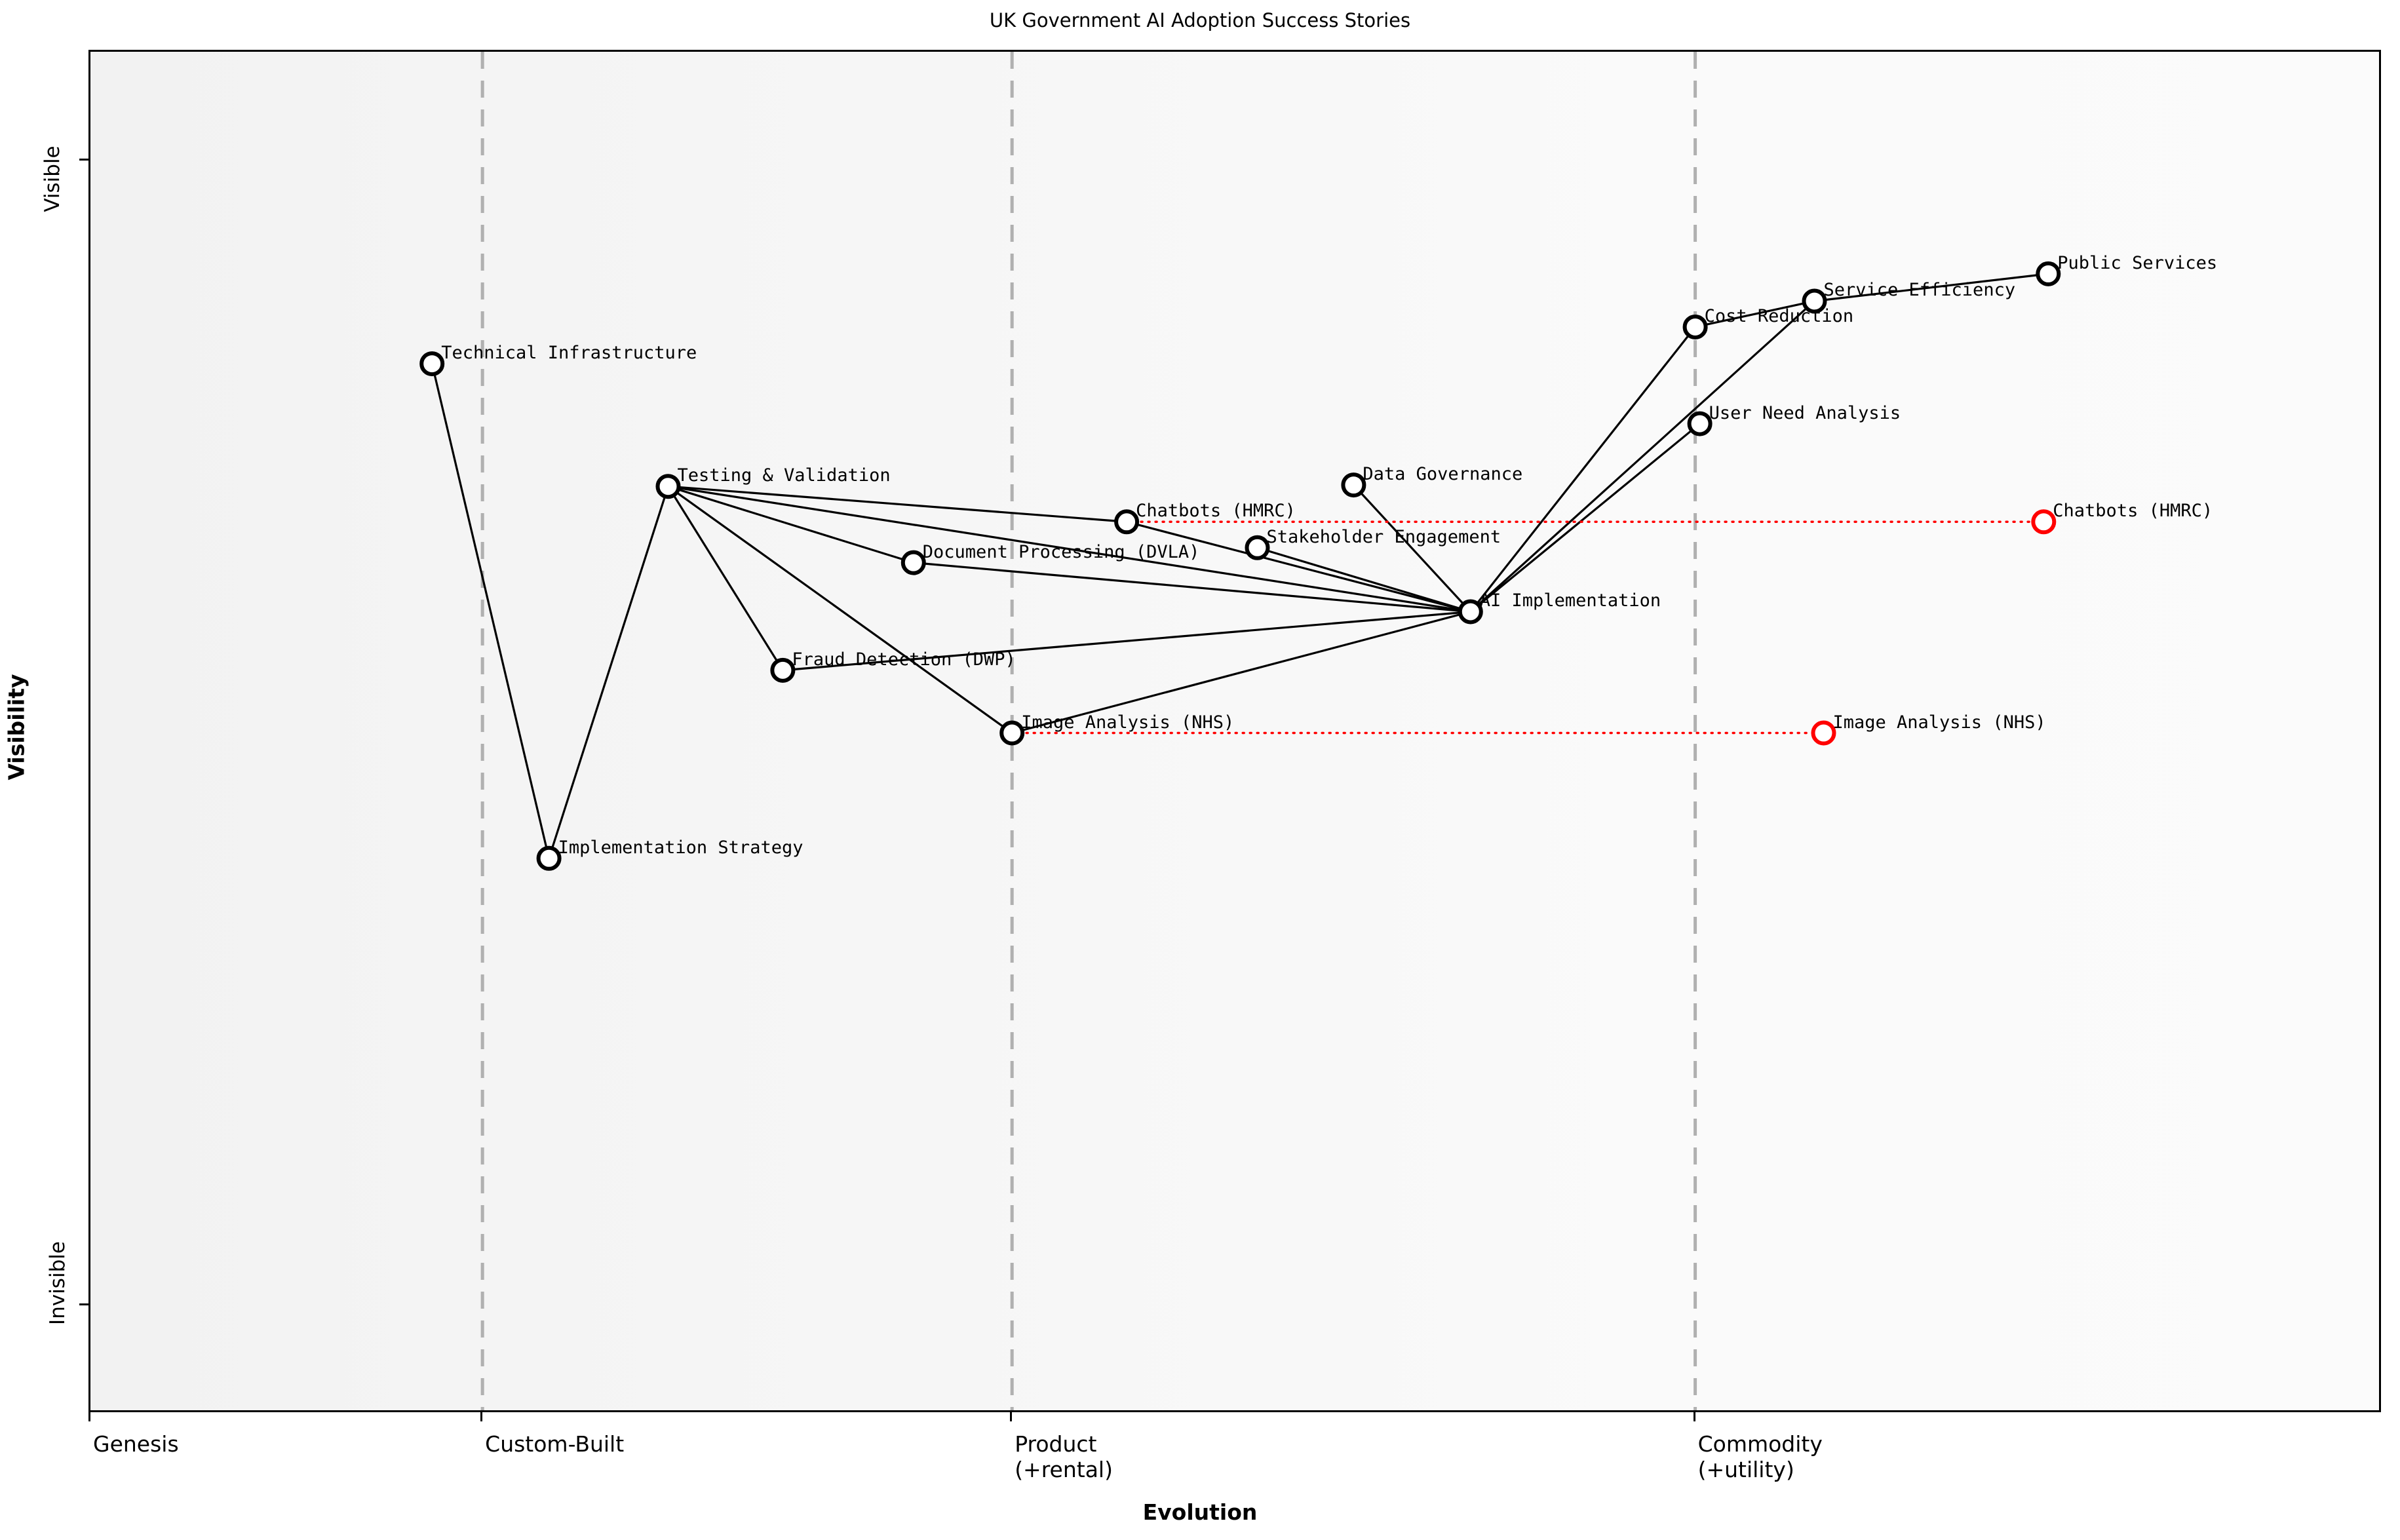  Describe the element at coordinates (1064, 1469) in the screenshot. I see `x-tick-line2: (+rental)` at that location.